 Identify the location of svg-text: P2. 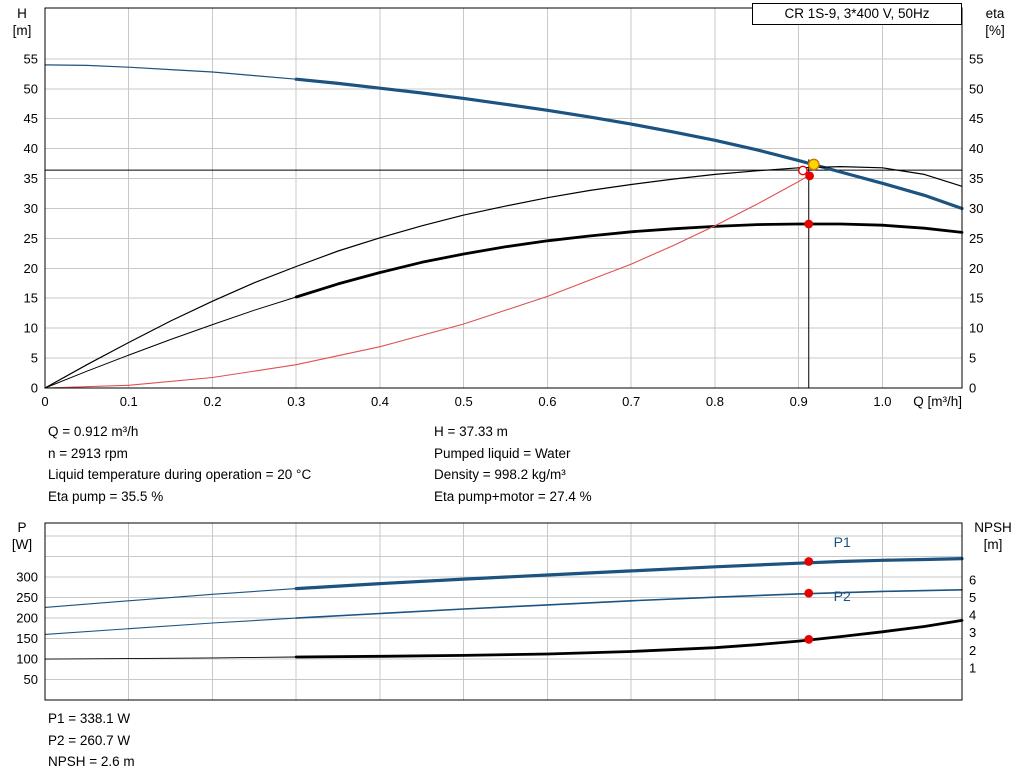
(842, 596).